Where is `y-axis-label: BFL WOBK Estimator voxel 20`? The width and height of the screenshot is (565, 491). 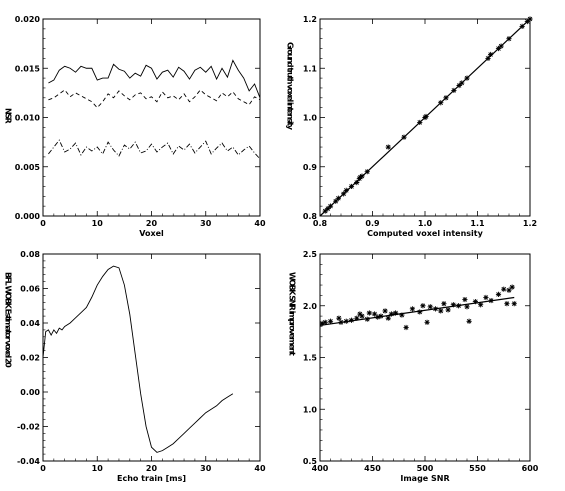 y-axis-label: BFL WOBK Estimator voxel 20 is located at coordinates (8, 320).